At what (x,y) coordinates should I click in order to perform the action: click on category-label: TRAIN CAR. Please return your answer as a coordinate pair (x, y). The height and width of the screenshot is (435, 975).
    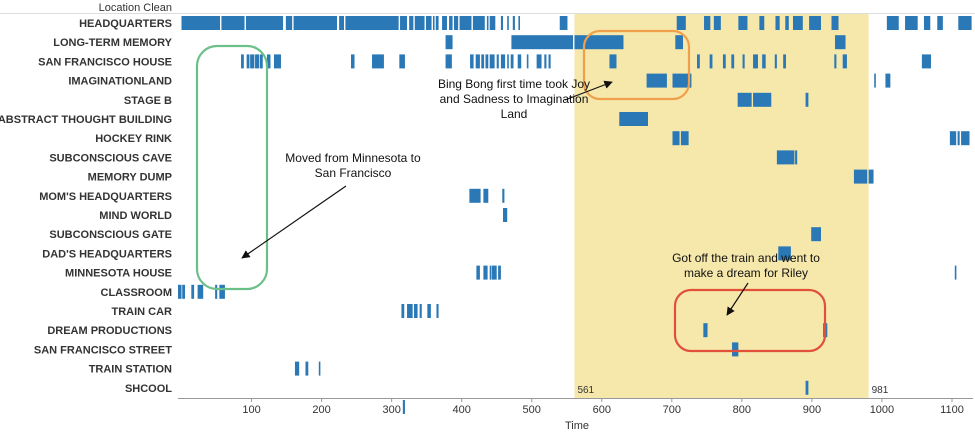
    Looking at the image, I should click on (142, 312).